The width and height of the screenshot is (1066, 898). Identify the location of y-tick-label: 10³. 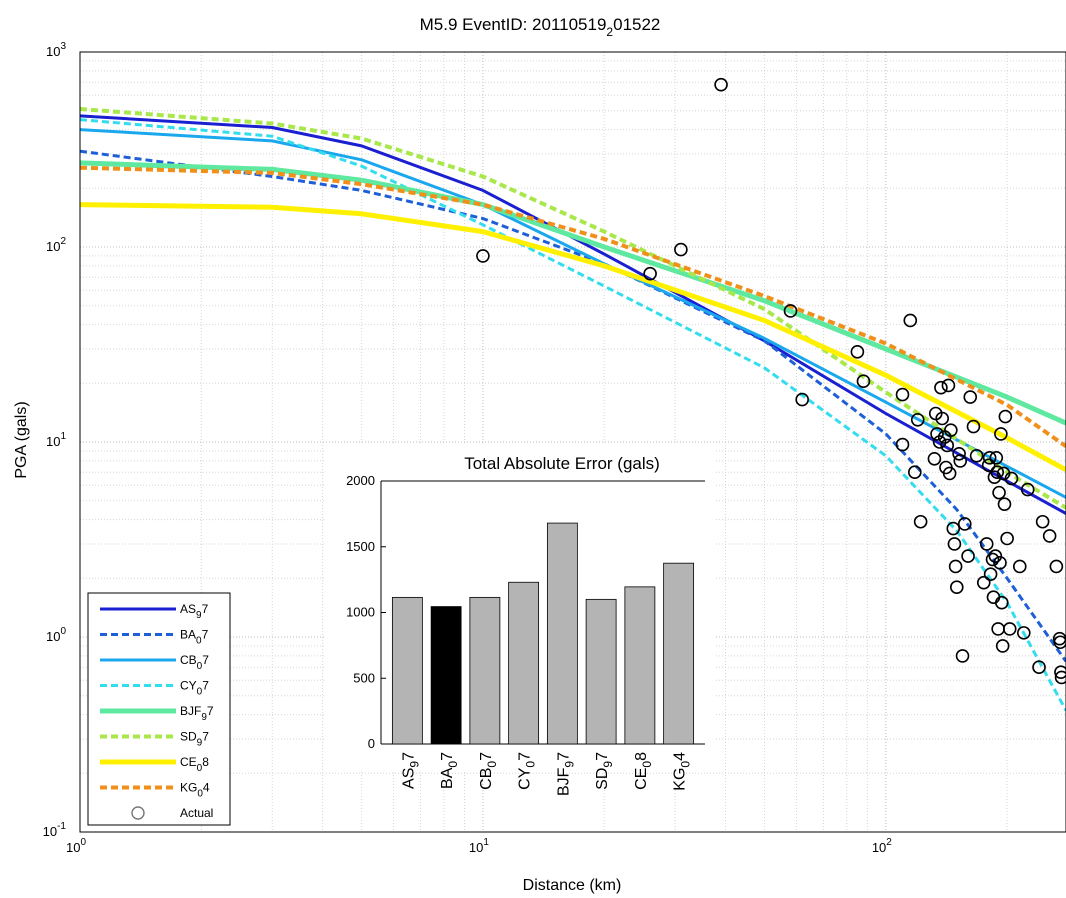
(56, 50).